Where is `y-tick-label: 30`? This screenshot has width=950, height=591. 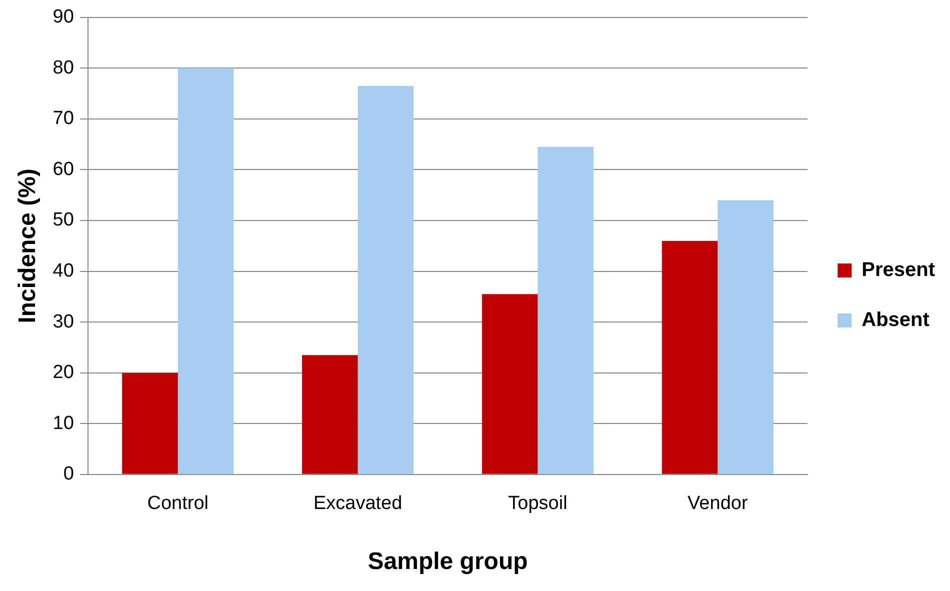
y-tick-label: 30 is located at coordinates (63, 321).